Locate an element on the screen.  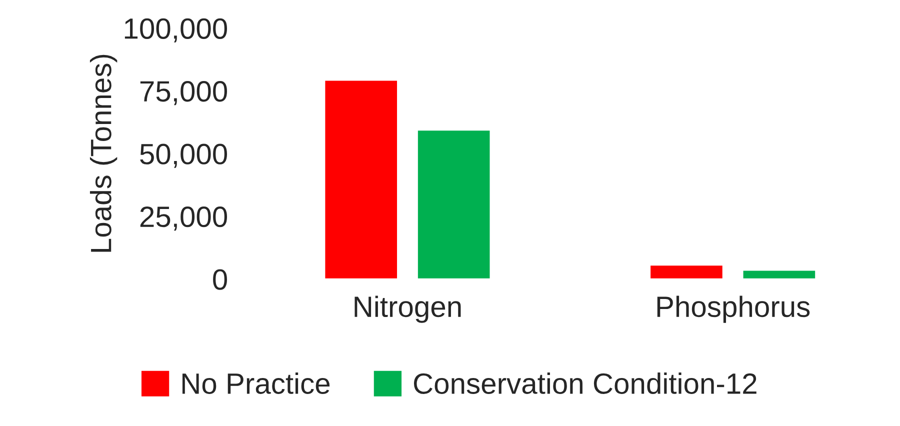
y-axis-title: Loads (Tonnes) is located at coordinates (104, 153).